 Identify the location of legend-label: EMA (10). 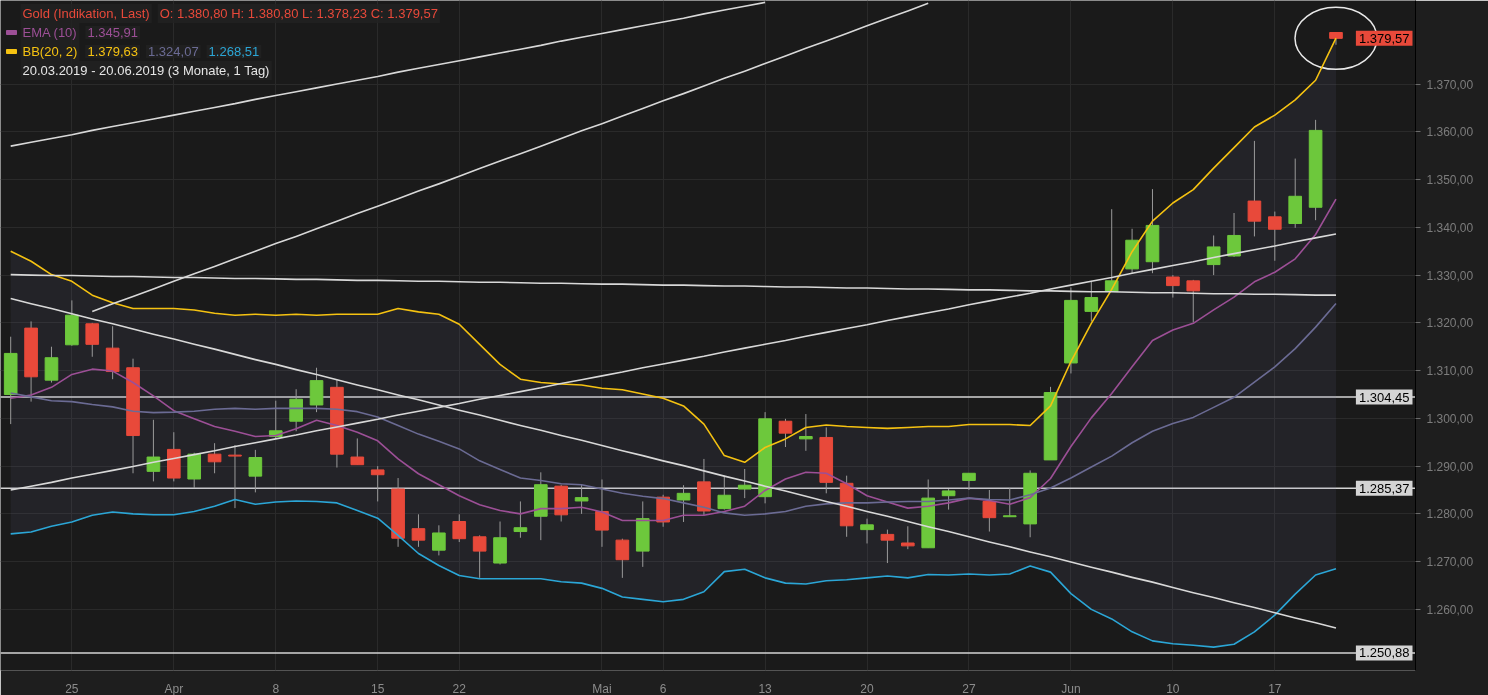
(49, 32).